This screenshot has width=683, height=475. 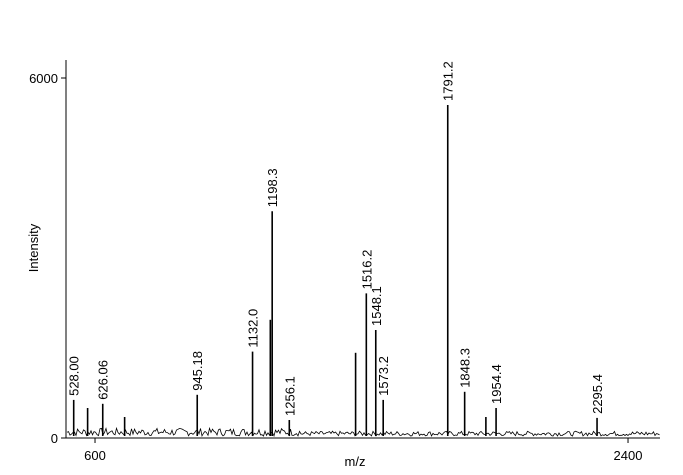 I want to click on peak-label: 1848.3, so click(x=465, y=368).